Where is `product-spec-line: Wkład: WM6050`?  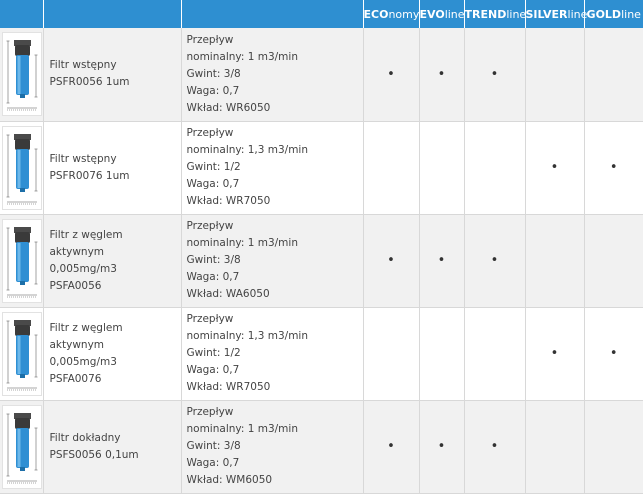
product-spec-line: Wkład: WM6050 is located at coordinates (229, 480).